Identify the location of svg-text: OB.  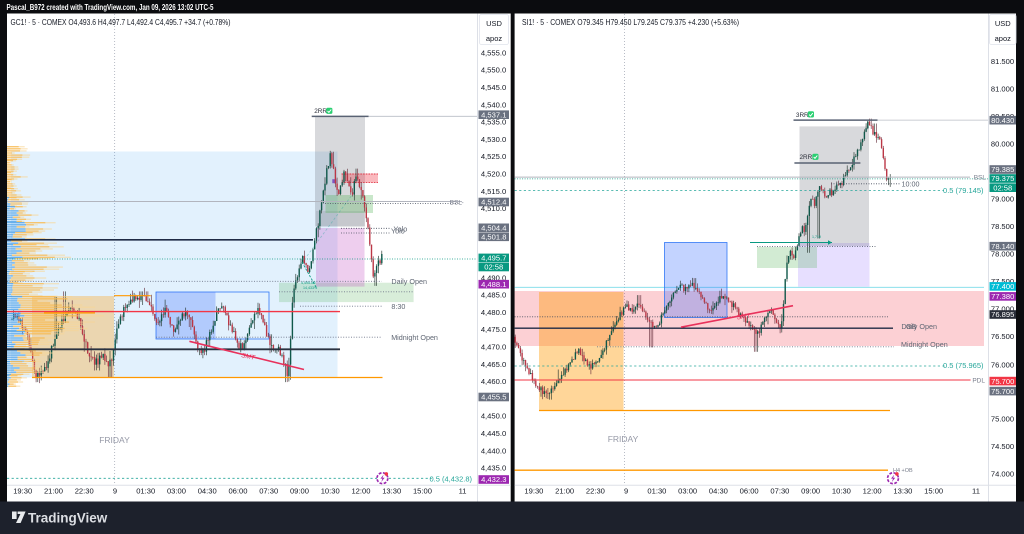
(911, 326).